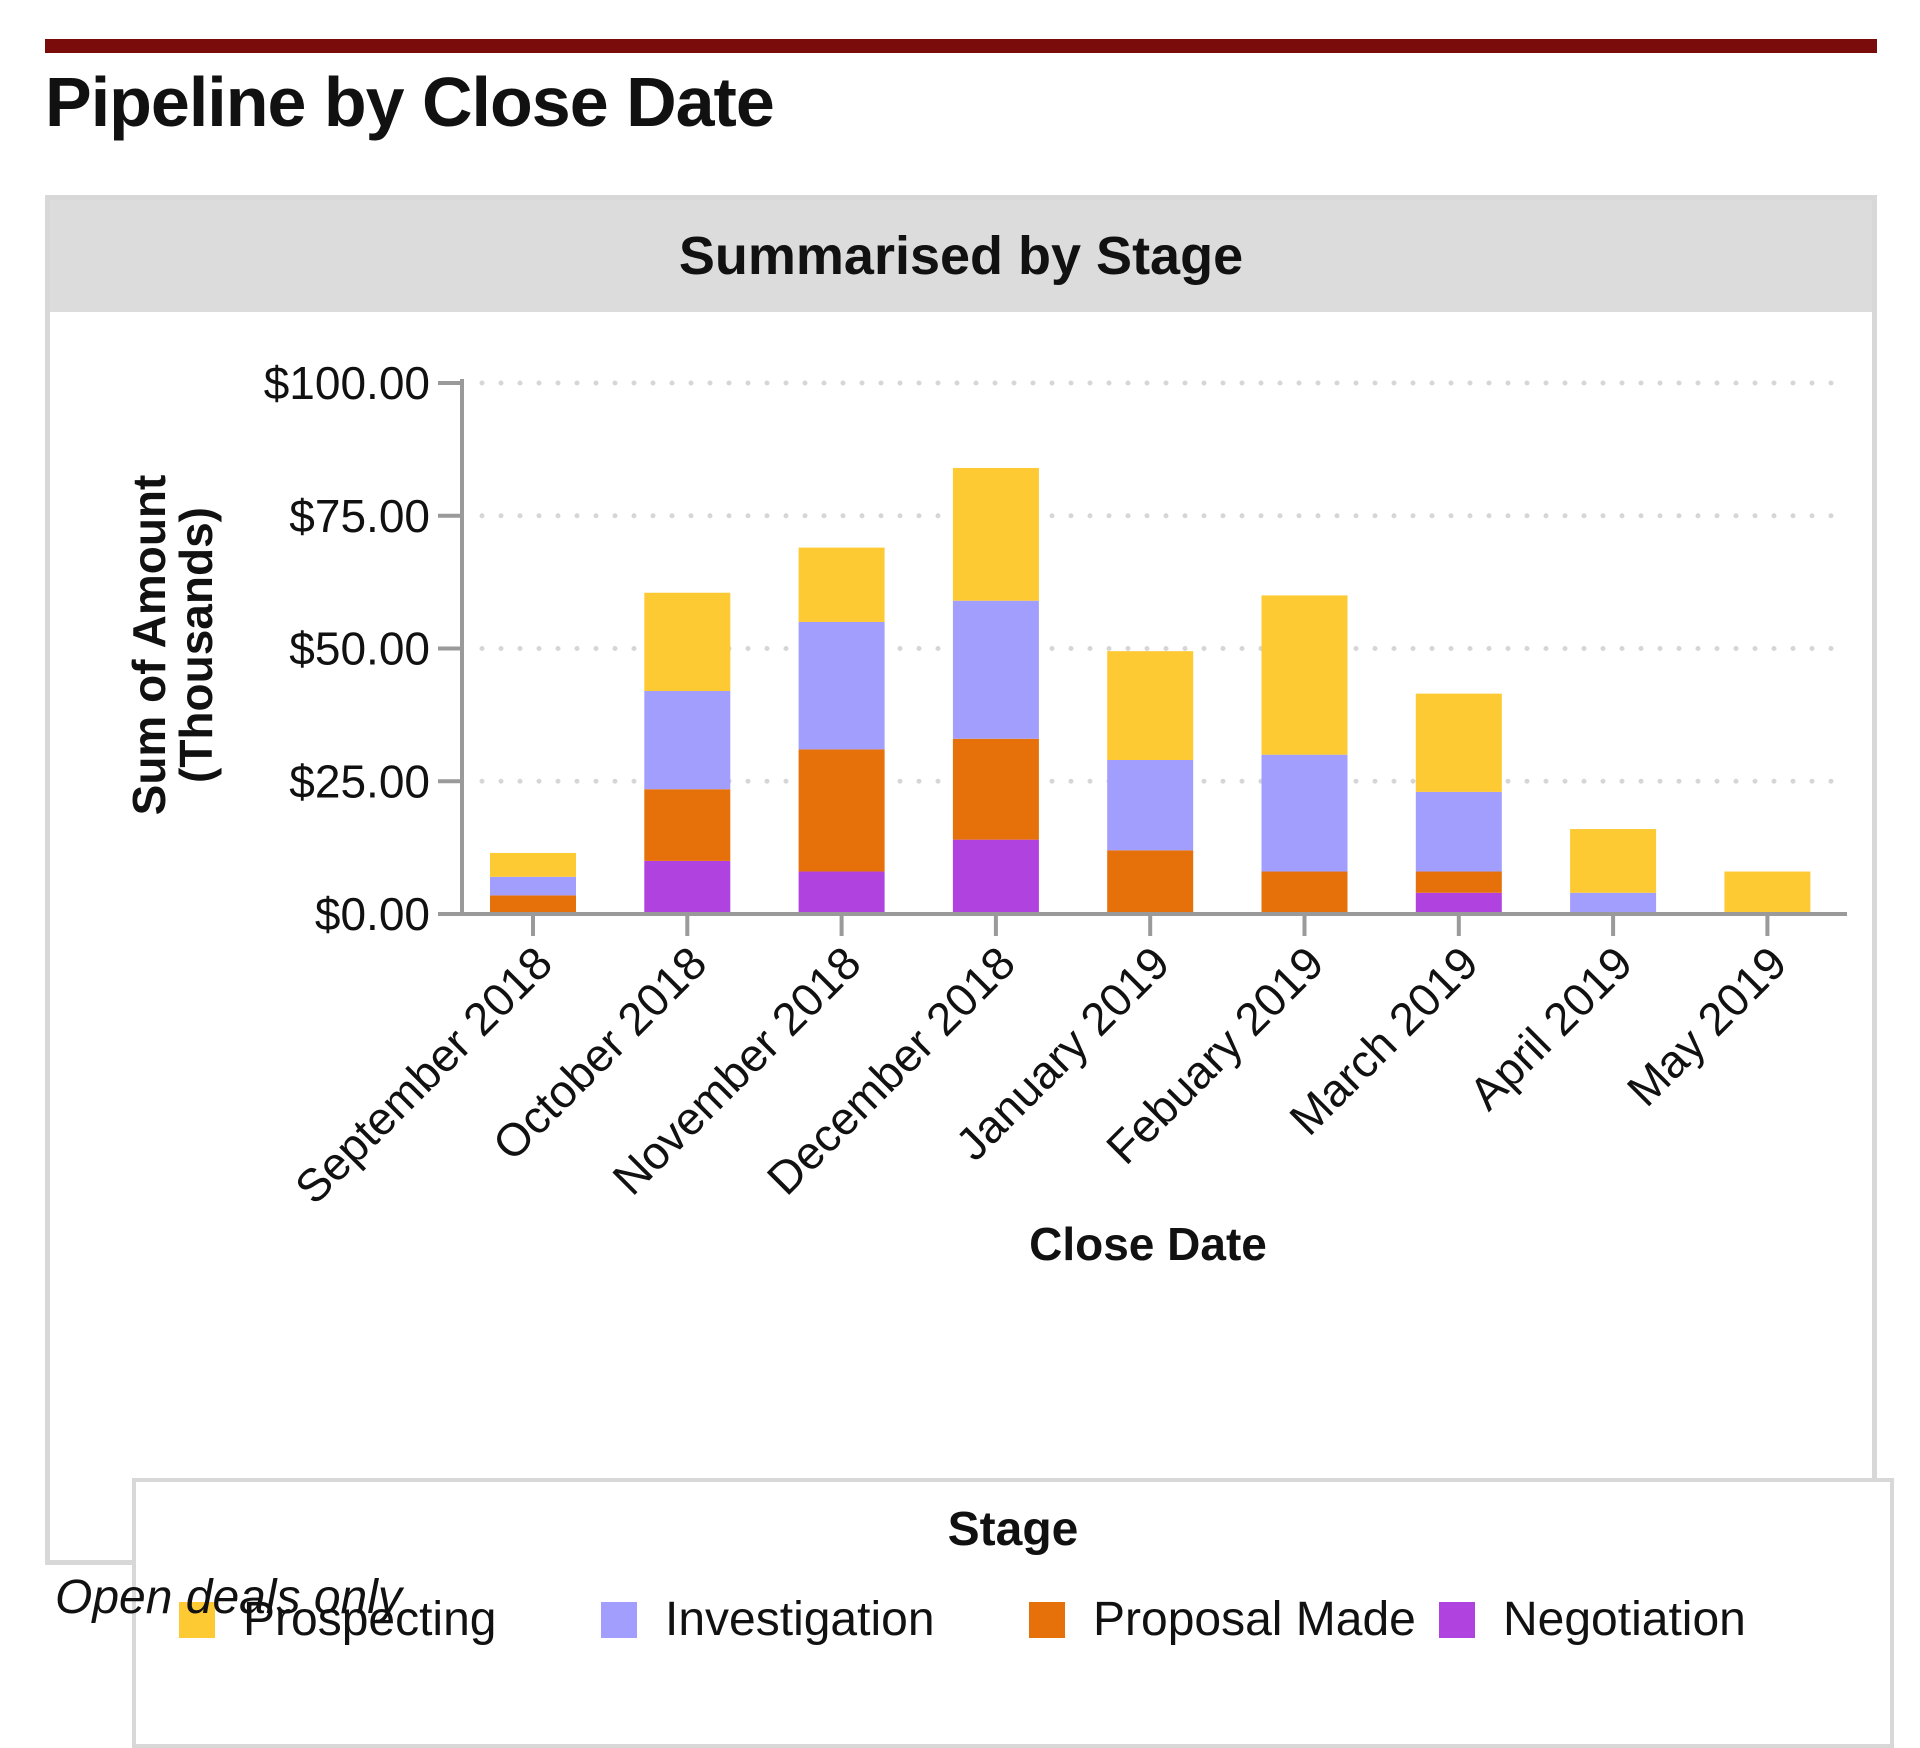 This screenshot has width=1920, height=1748. Describe the element at coordinates (1624, 1619) in the screenshot. I see `legend-label-negotiation: Negotiation` at that location.